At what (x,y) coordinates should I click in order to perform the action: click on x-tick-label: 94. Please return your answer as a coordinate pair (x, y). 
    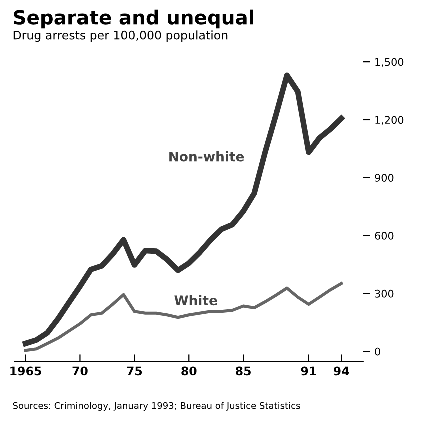
    Looking at the image, I should click on (342, 371).